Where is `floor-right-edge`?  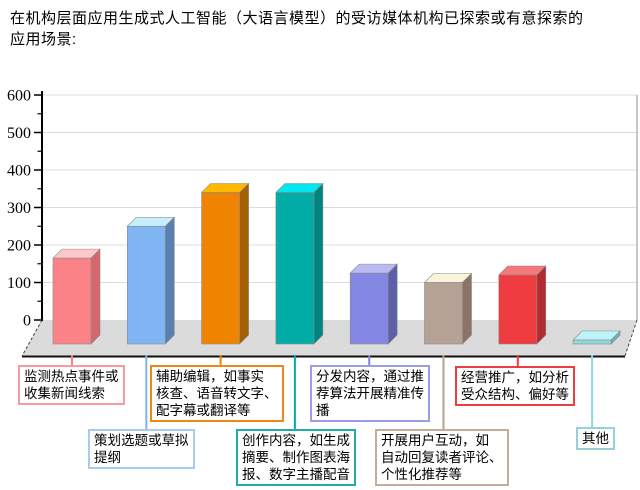
floor-right-edge is located at coordinates (631, 338).